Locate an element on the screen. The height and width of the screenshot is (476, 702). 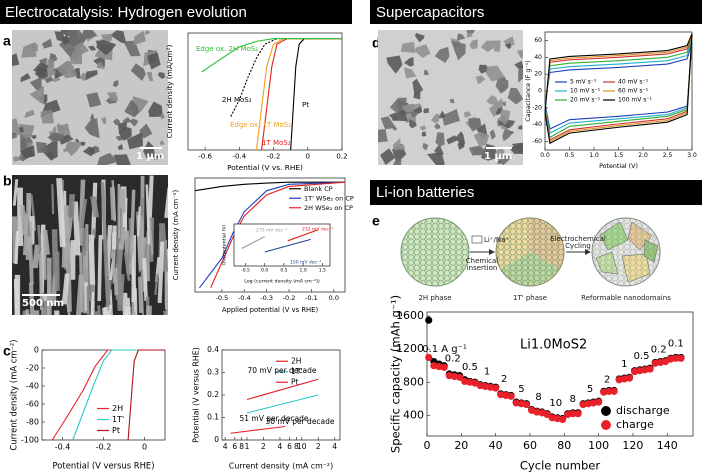
y-tick-label: -40 is located at coordinates (32, 386).